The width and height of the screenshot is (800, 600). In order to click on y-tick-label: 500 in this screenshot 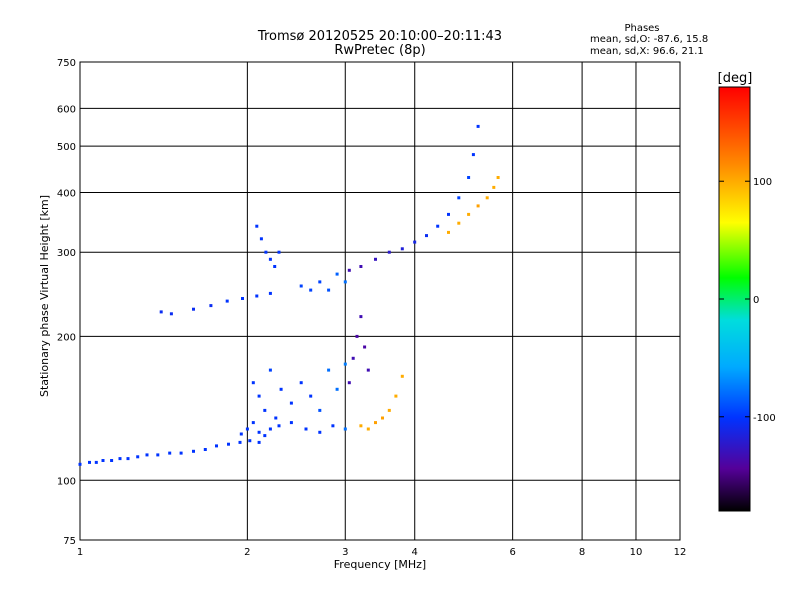, I will do `click(66, 147)`.